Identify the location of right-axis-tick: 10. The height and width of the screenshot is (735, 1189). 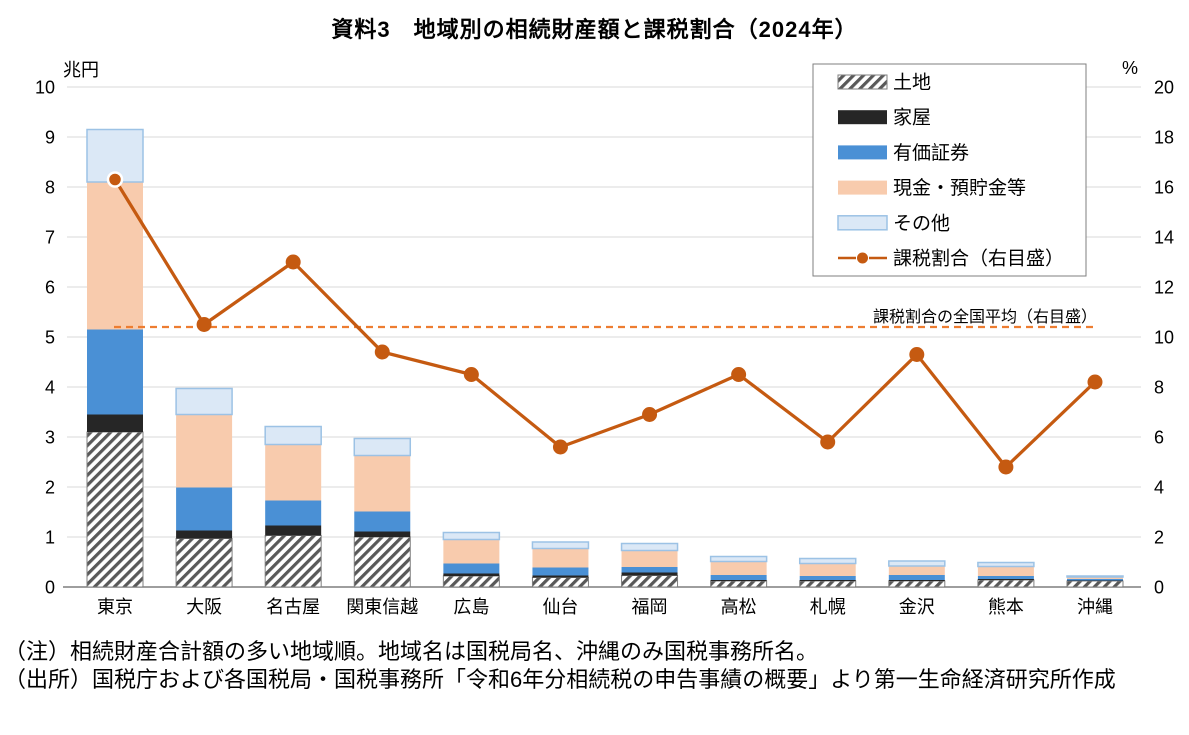
(1164, 338).